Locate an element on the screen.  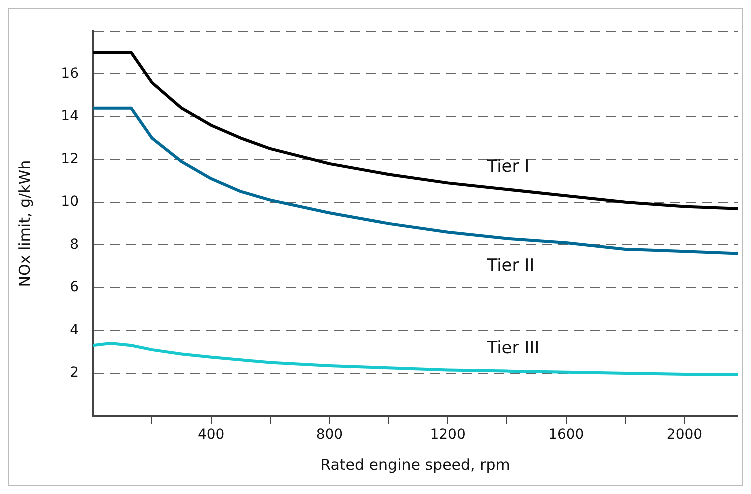
series-label: Tier III is located at coordinates (513, 348).